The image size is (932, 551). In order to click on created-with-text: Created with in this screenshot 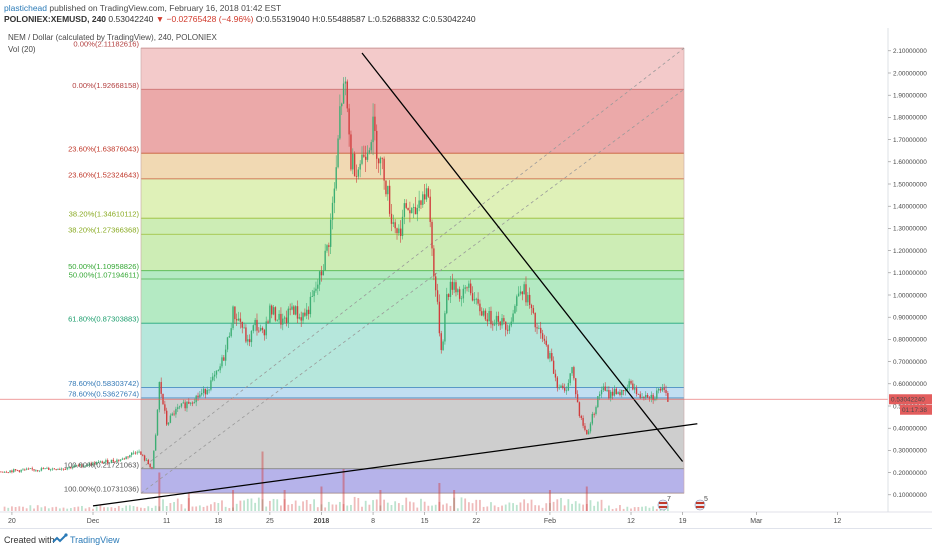, I will do `click(29, 540)`.